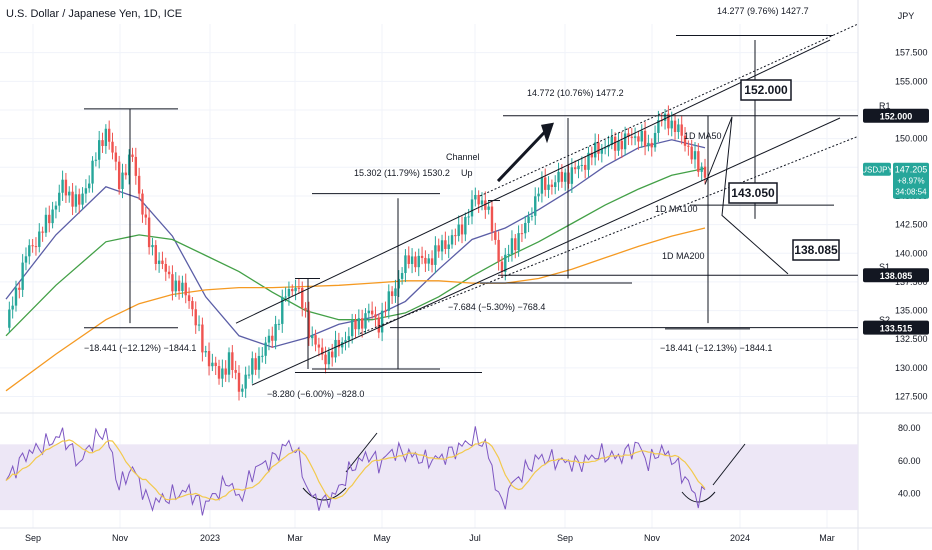  I want to click on price-tick: 157.500, so click(911, 53).